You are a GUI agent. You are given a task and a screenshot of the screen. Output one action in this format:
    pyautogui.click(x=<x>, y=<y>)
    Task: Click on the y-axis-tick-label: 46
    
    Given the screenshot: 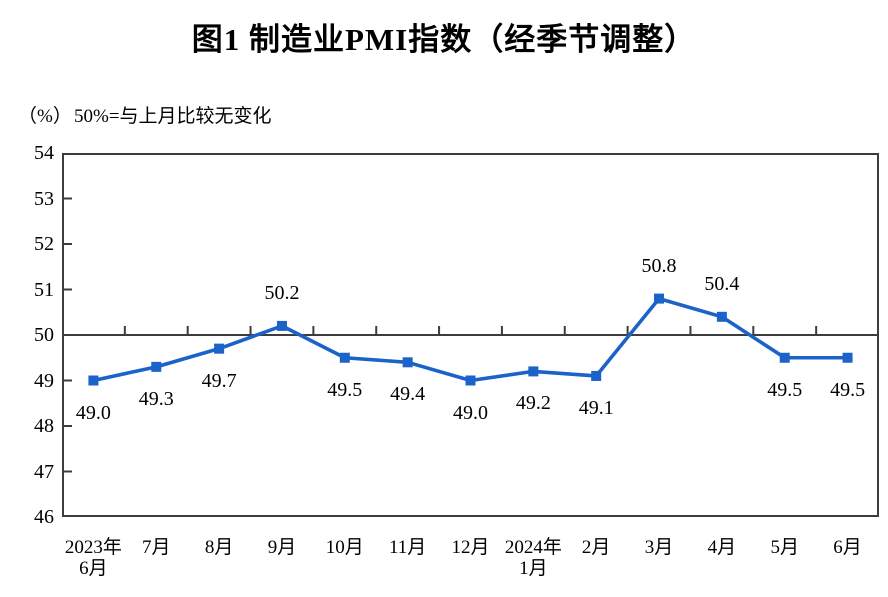 What is the action you would take?
    pyautogui.click(x=44, y=517)
    